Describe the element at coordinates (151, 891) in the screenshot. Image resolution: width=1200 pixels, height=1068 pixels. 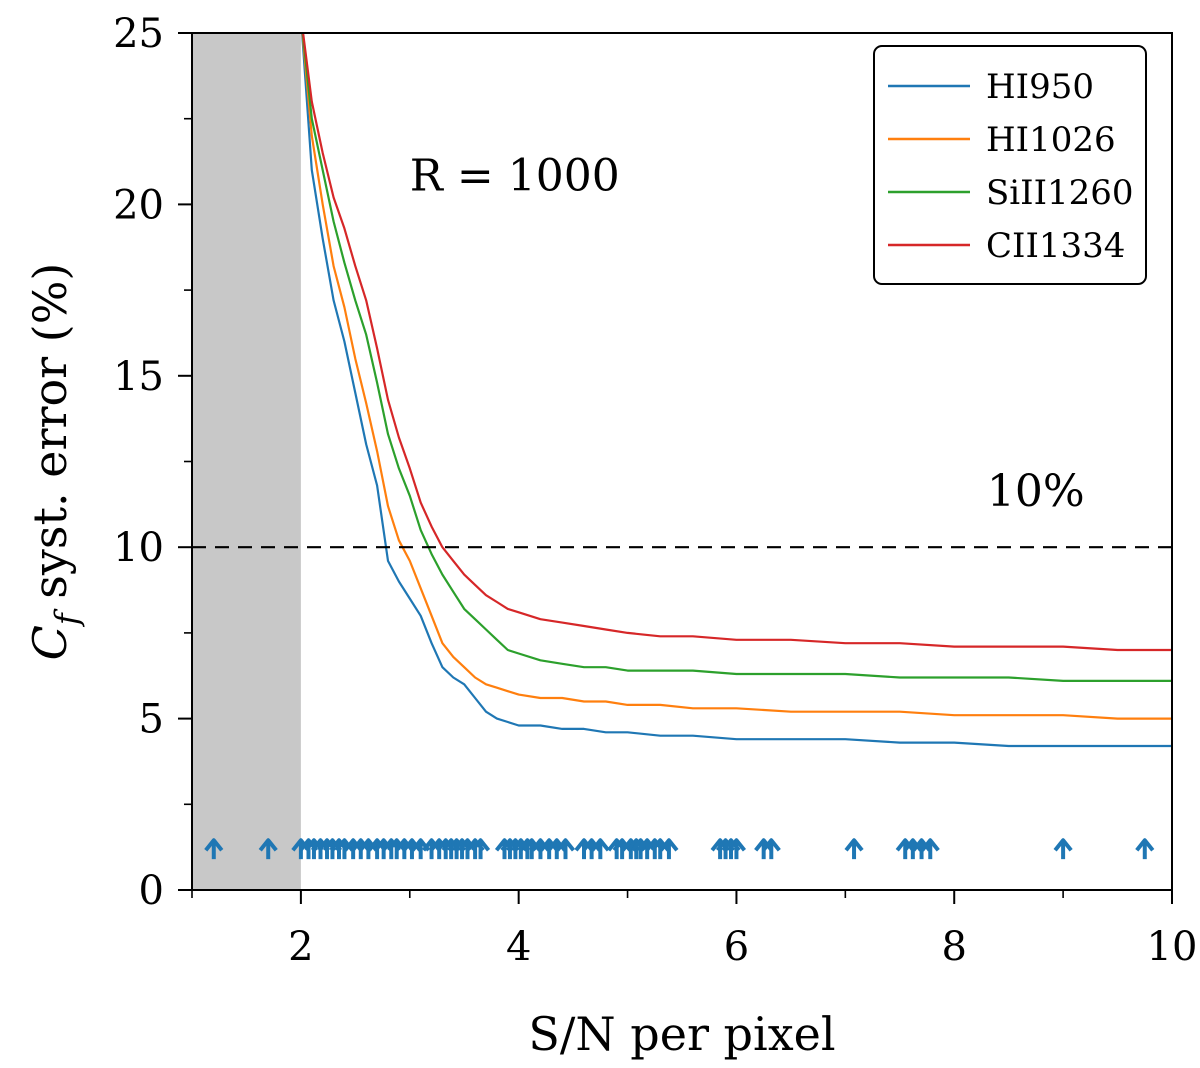
I see `y-tick-label: 0` at that location.